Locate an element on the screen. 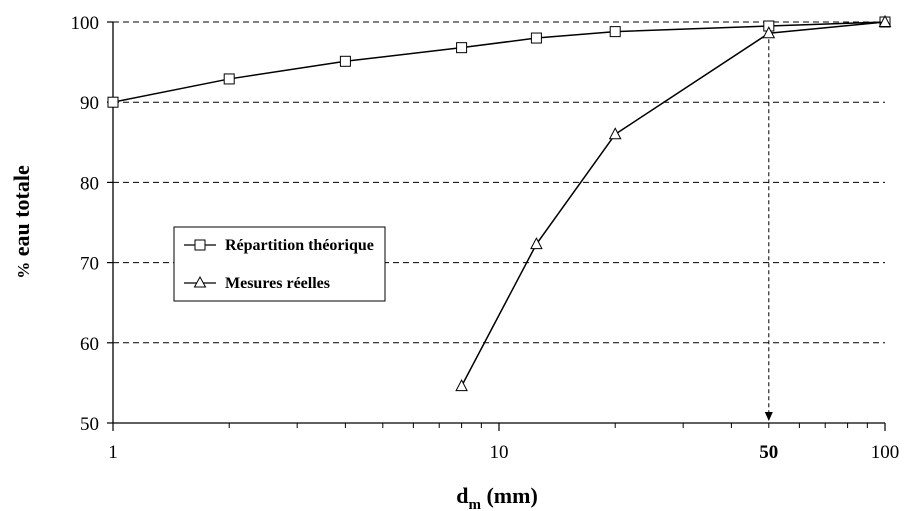 The width and height of the screenshot is (904, 511). y-tick-label: 70 is located at coordinates (89, 264).